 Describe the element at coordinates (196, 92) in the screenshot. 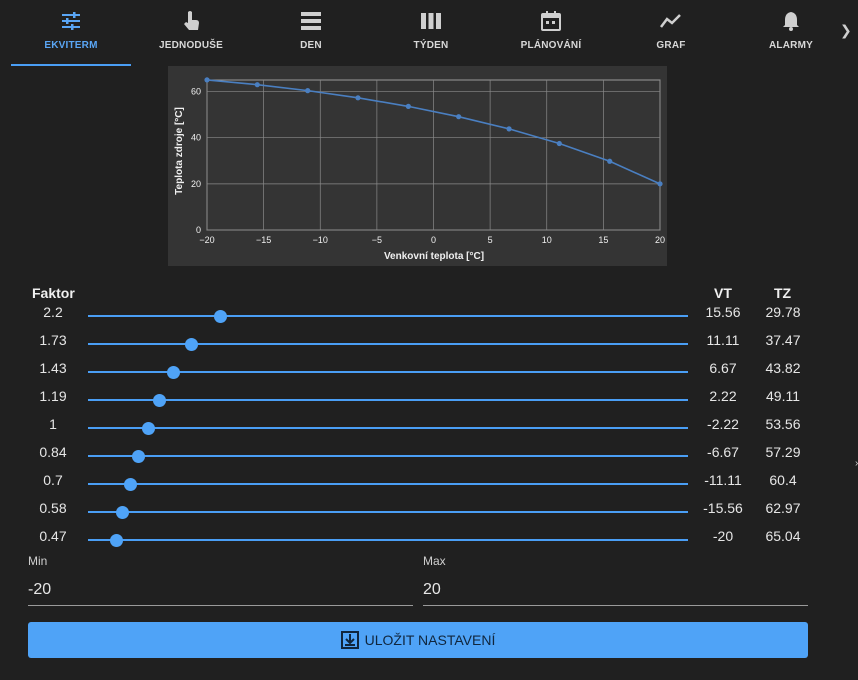

I see `chart-y-tick-label: 60` at that location.